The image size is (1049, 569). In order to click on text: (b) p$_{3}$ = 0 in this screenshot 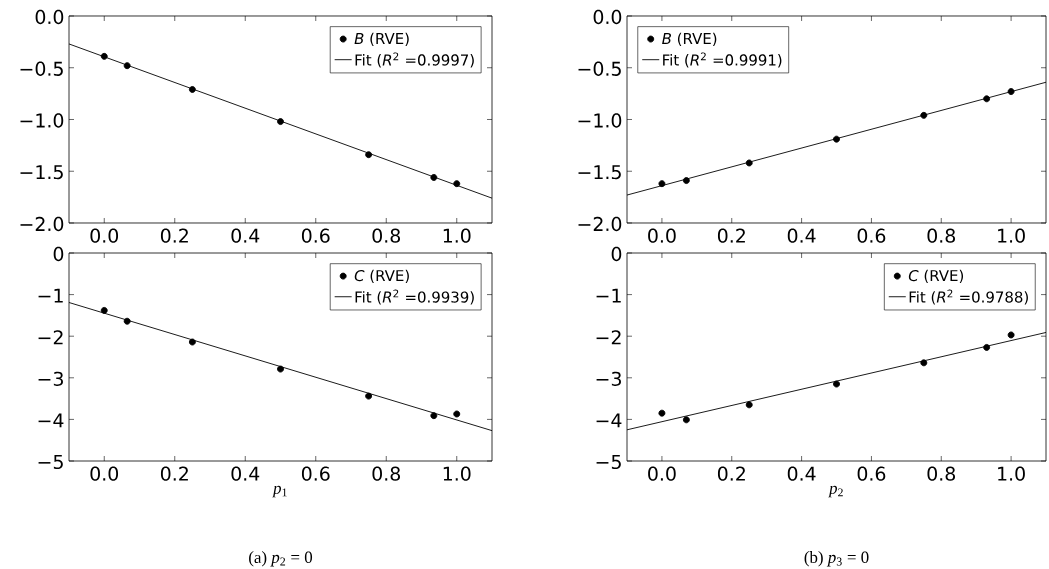, I will do `click(836, 559)`.